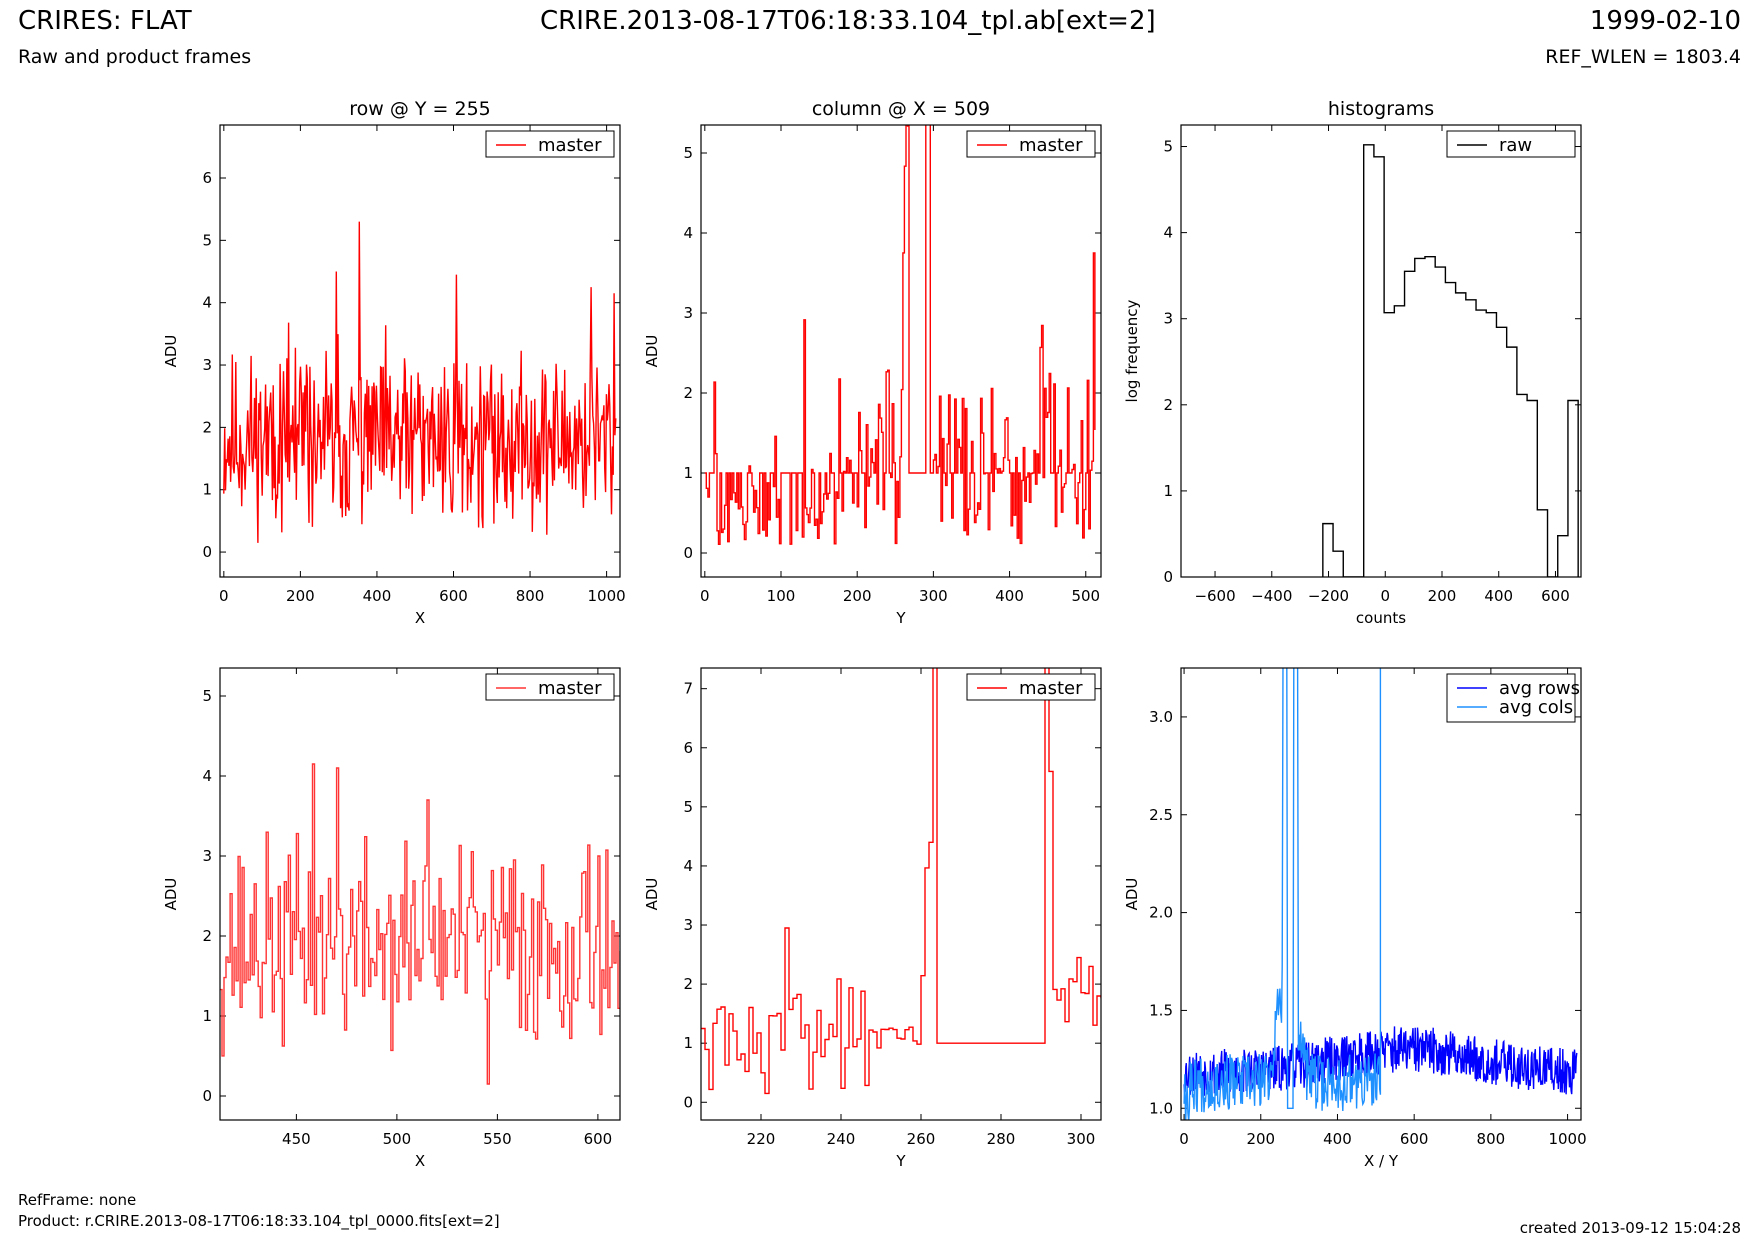 The width and height of the screenshot is (1755, 1245). What do you see at coordinates (135, 57) in the screenshot?
I see `report-subtitle: Raw and product frames` at bounding box center [135, 57].